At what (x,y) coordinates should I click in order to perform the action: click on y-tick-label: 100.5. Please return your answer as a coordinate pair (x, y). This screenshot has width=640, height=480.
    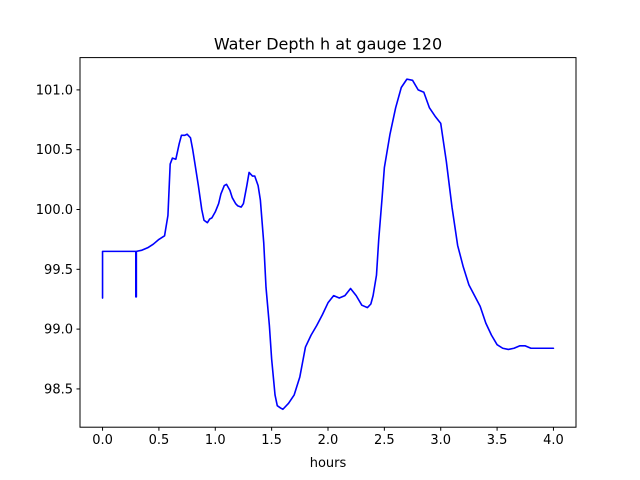
    Looking at the image, I should click on (54, 150).